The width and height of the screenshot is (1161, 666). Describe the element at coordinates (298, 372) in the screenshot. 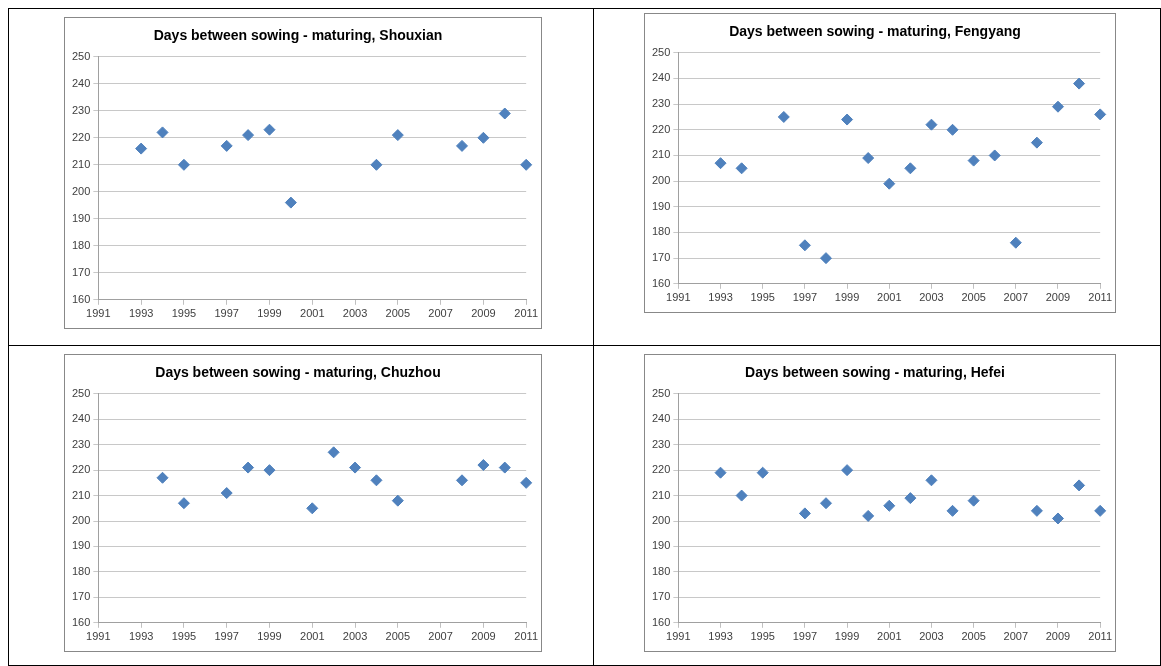

I see `chart-title: Days between sowing - maturing, Chuzhou` at that location.